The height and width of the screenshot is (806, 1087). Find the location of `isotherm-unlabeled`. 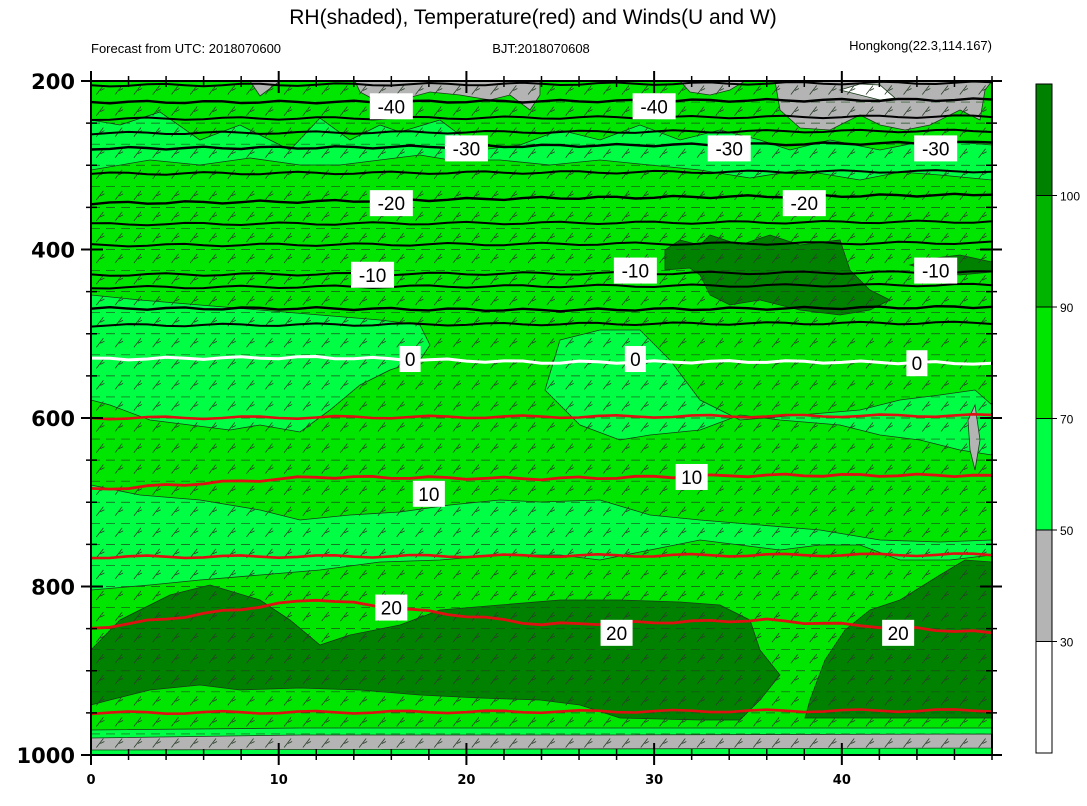

isotherm-unlabeled is located at coordinates (541, 172).